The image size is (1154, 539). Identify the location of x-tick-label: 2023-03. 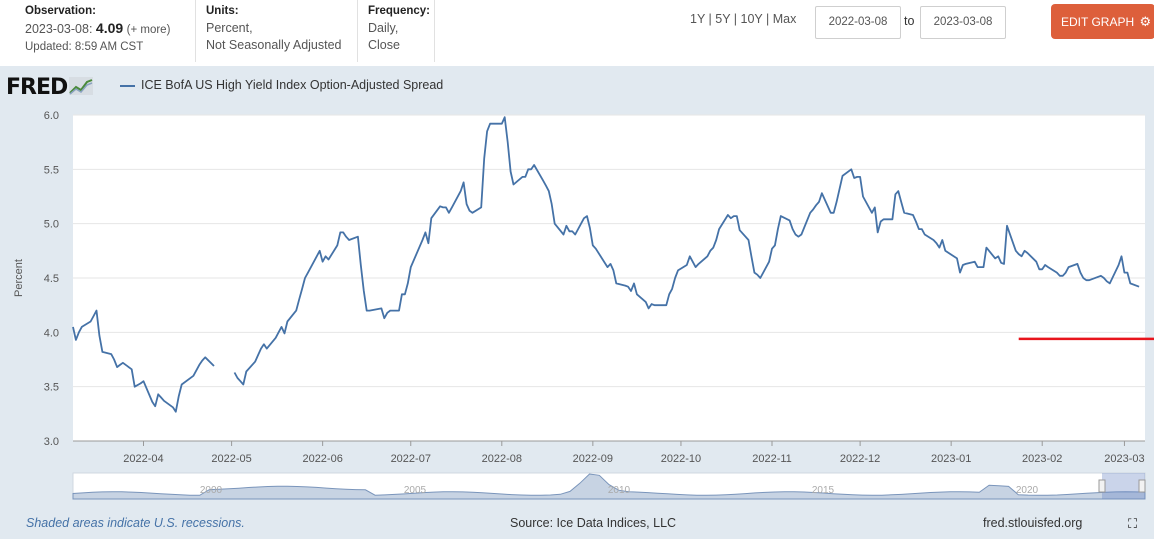
(1124, 459).